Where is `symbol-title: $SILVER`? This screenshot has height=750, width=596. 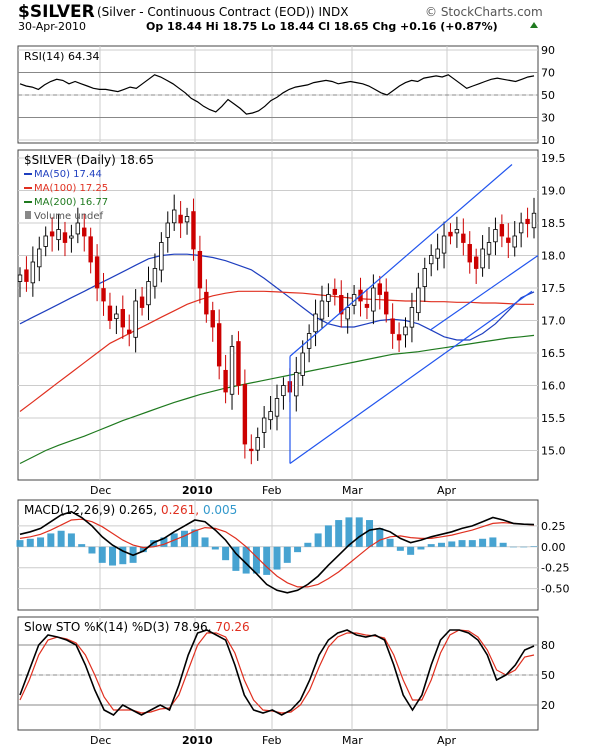
symbol-title: $SILVER is located at coordinates (56, 12).